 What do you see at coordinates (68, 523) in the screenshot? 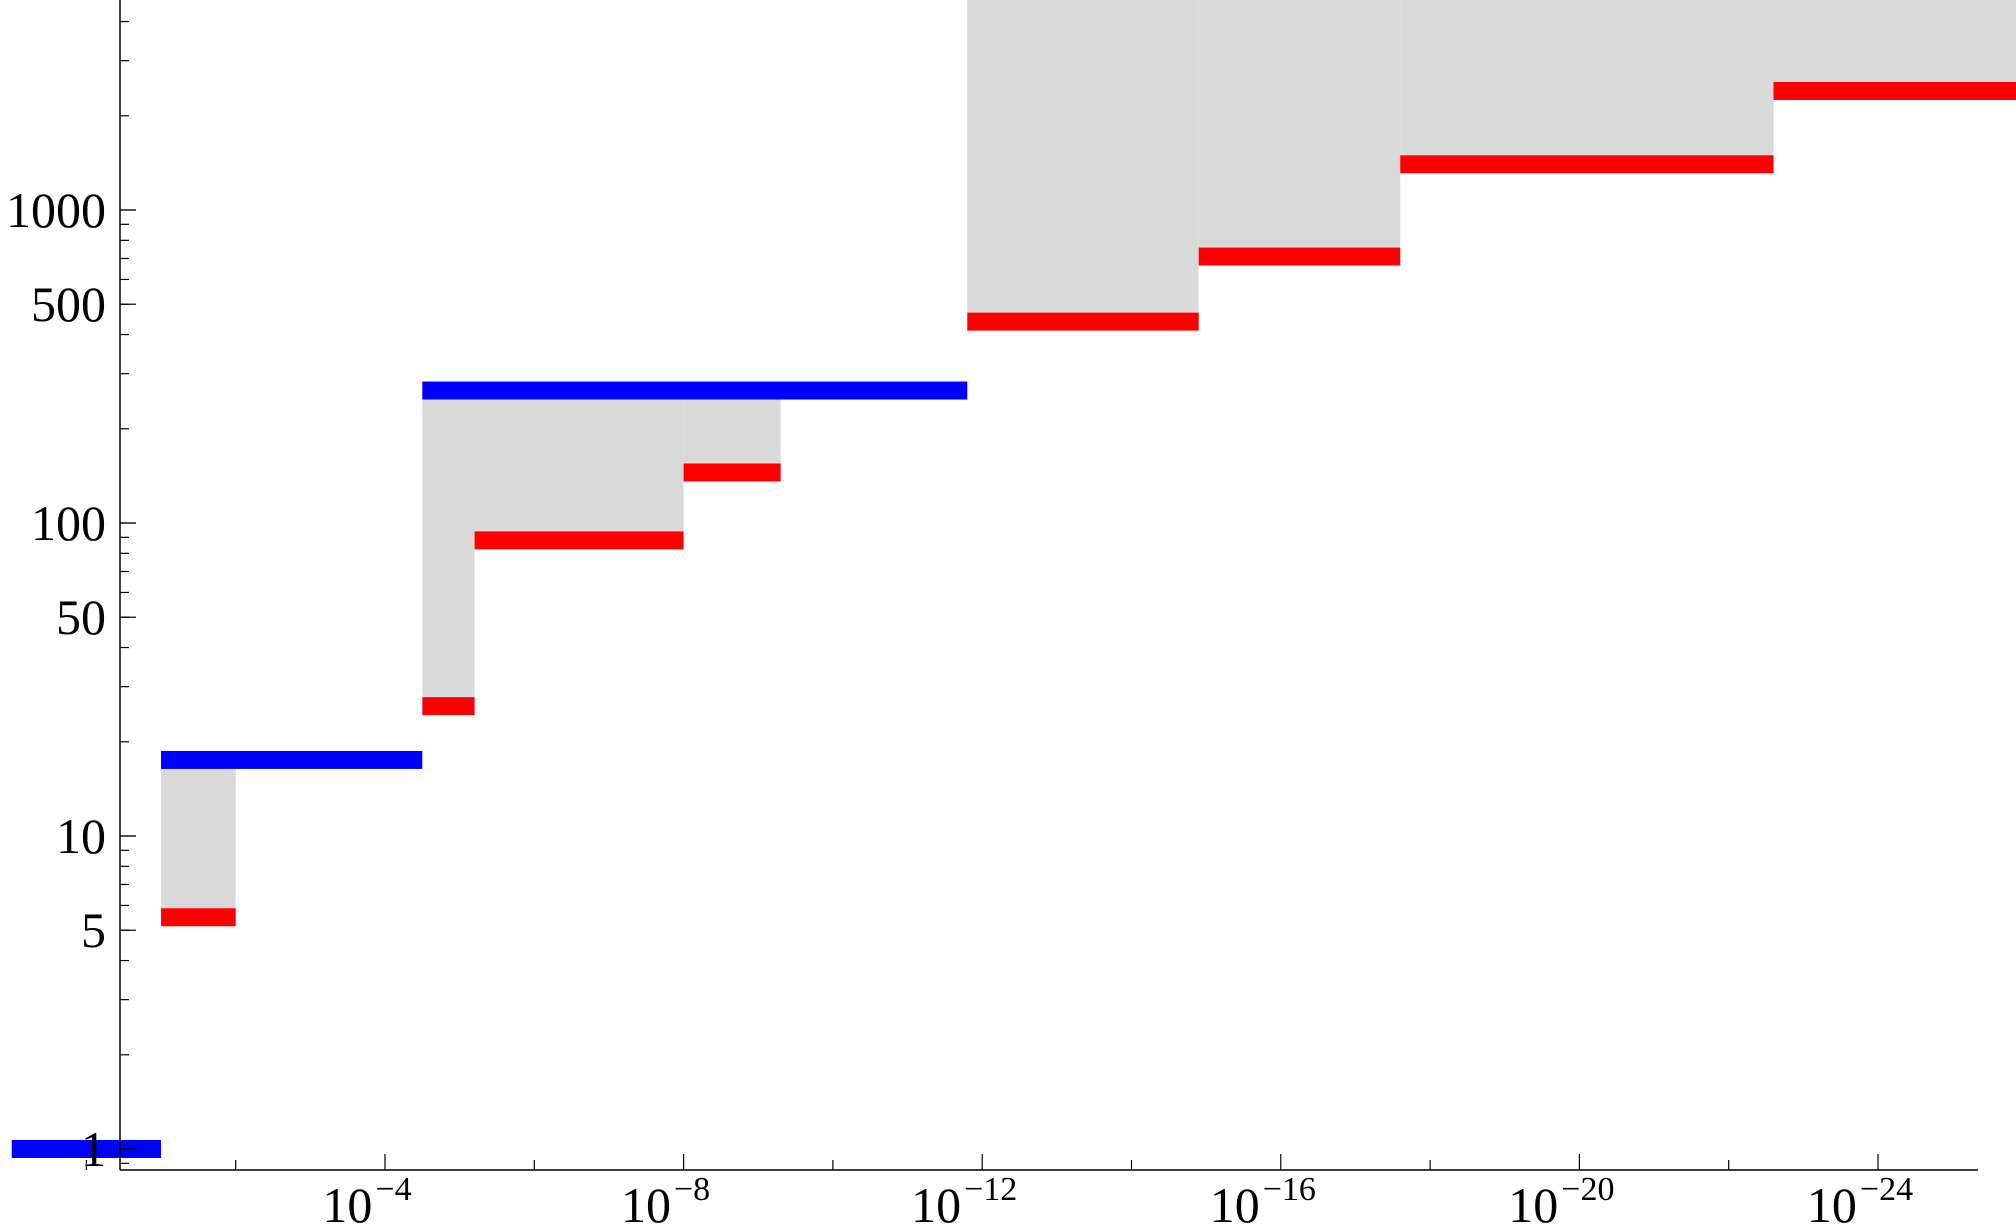
I see `y-tick-label-100: 100` at bounding box center [68, 523].